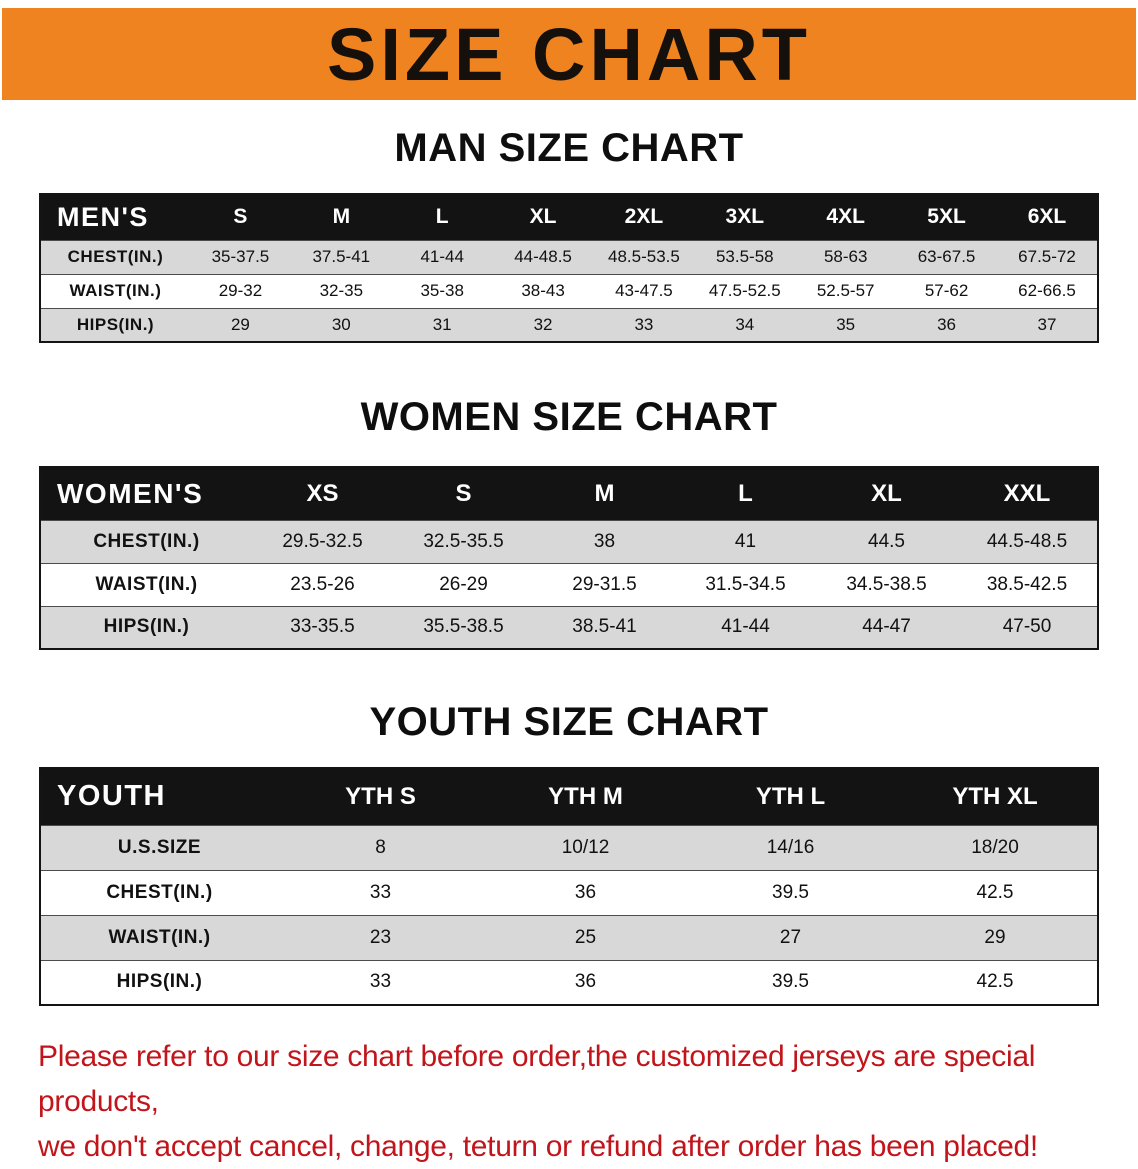  What do you see at coordinates (341, 324) in the screenshot?
I see `size-cell: 30` at bounding box center [341, 324].